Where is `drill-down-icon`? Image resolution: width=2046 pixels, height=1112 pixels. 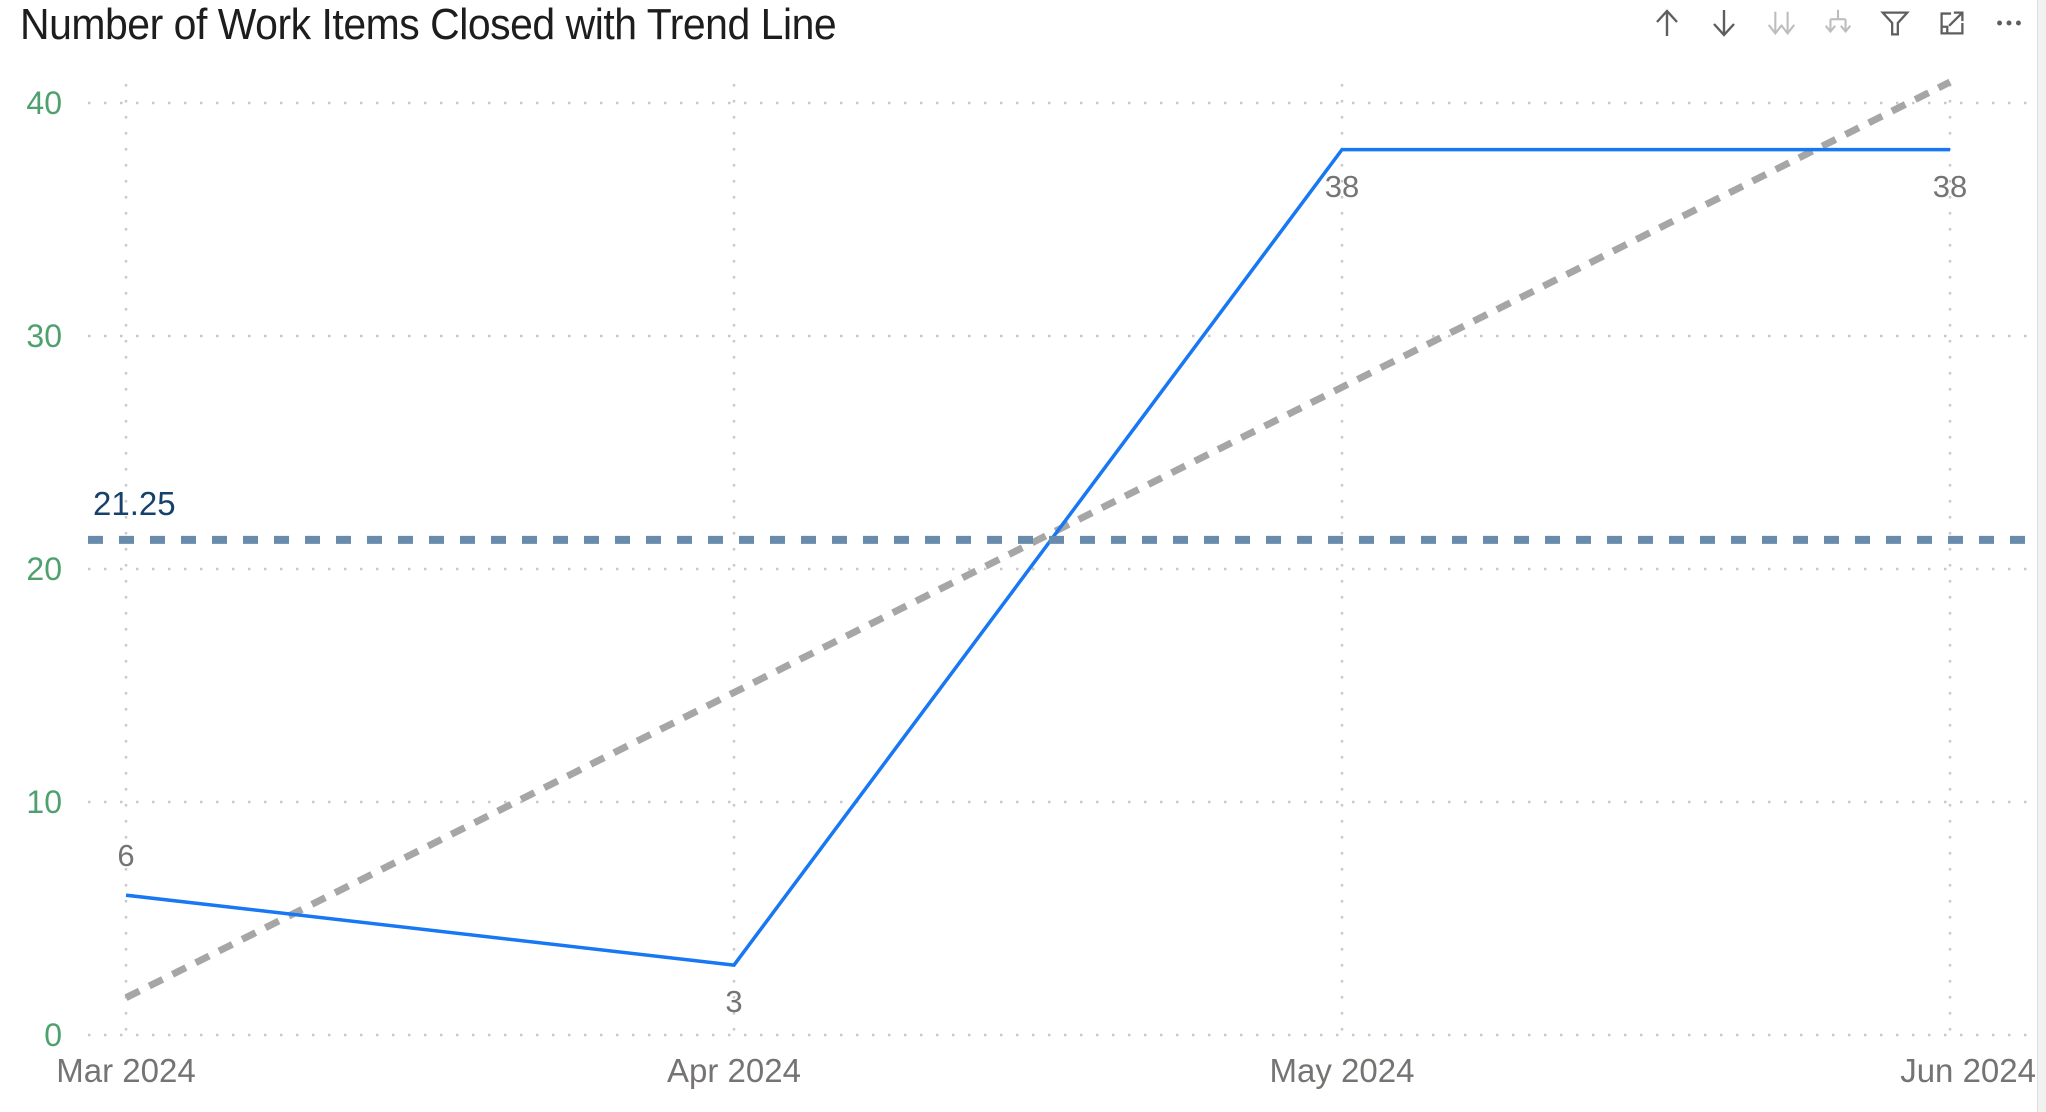 drill-down-icon is located at coordinates (1724, 23).